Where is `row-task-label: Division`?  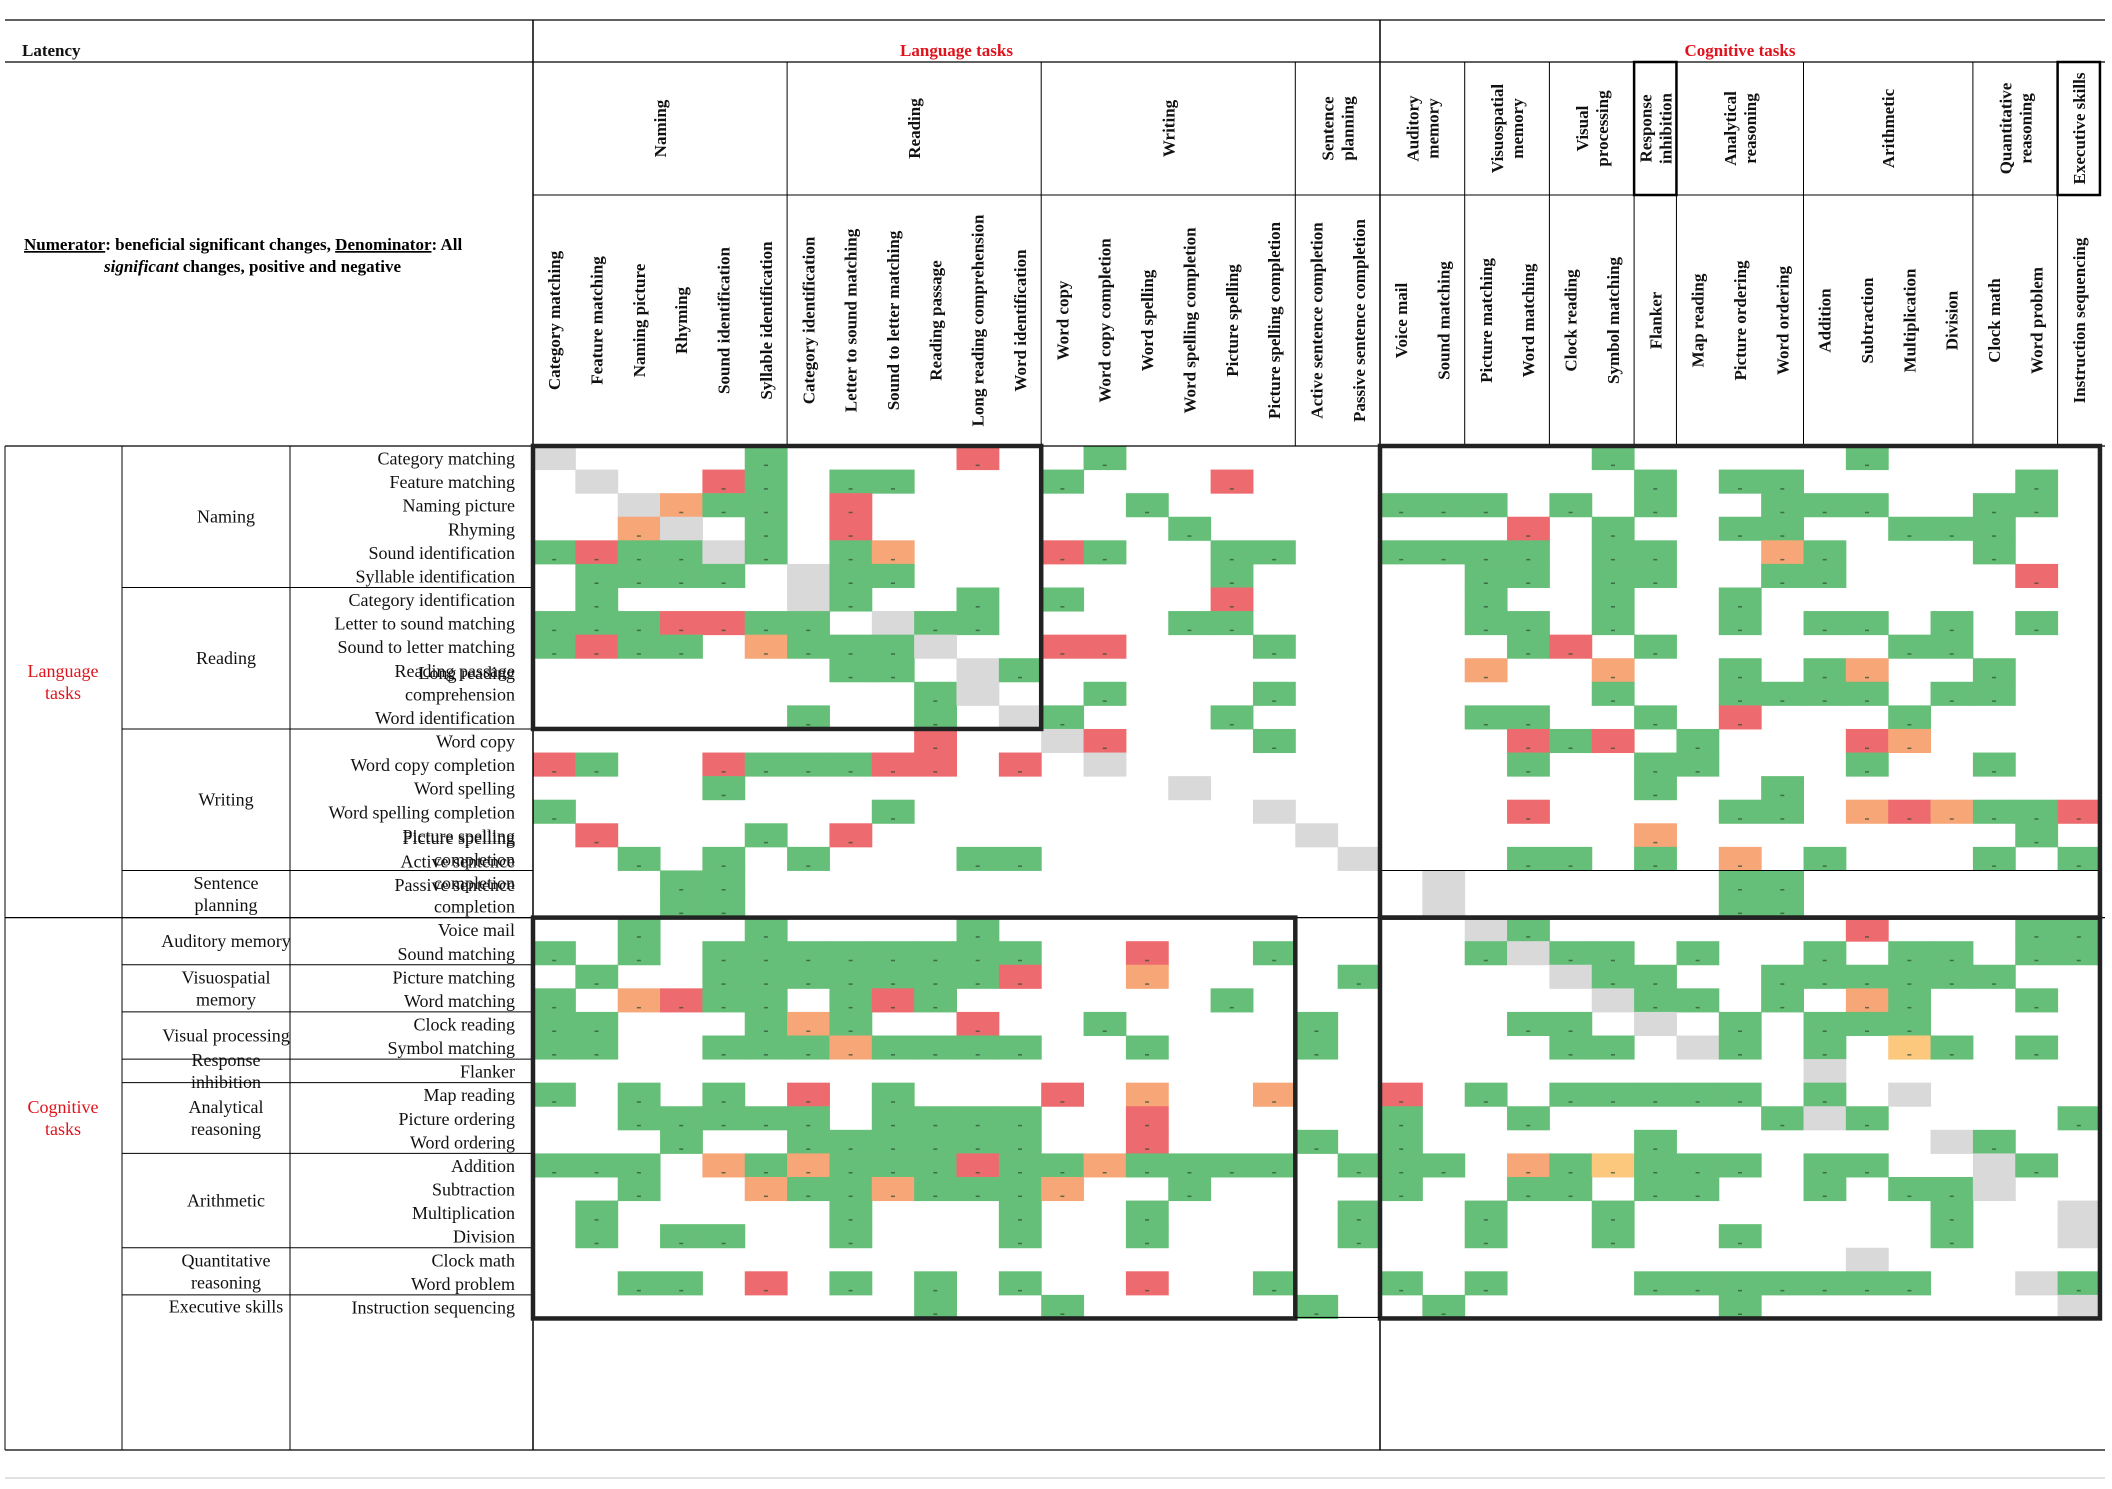
row-task-label: Division is located at coordinates (484, 1237).